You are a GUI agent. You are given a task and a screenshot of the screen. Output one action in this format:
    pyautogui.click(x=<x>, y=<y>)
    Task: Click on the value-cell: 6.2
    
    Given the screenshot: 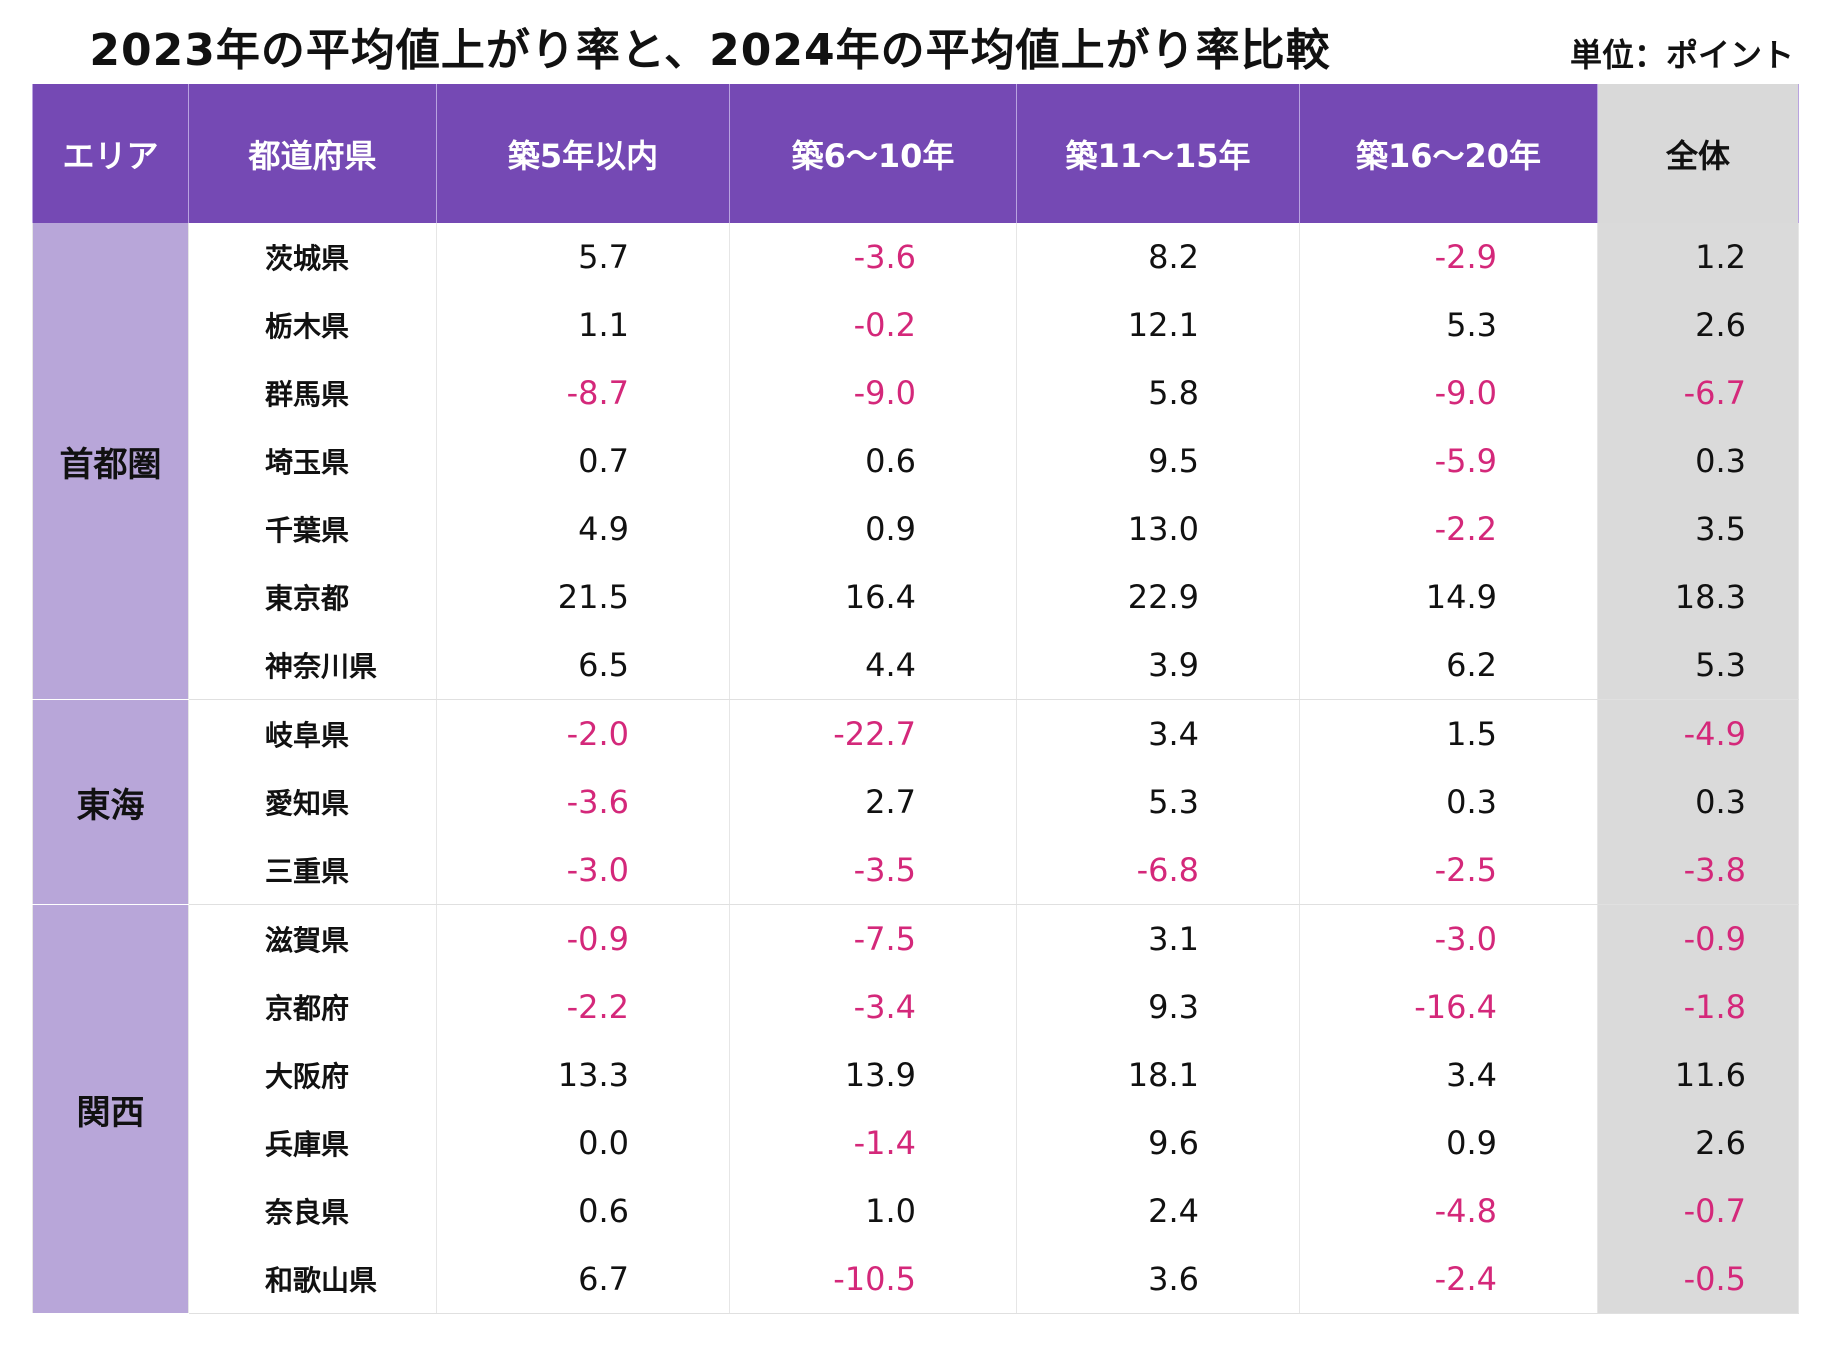 What is the action you would take?
    pyautogui.click(x=1448, y=665)
    